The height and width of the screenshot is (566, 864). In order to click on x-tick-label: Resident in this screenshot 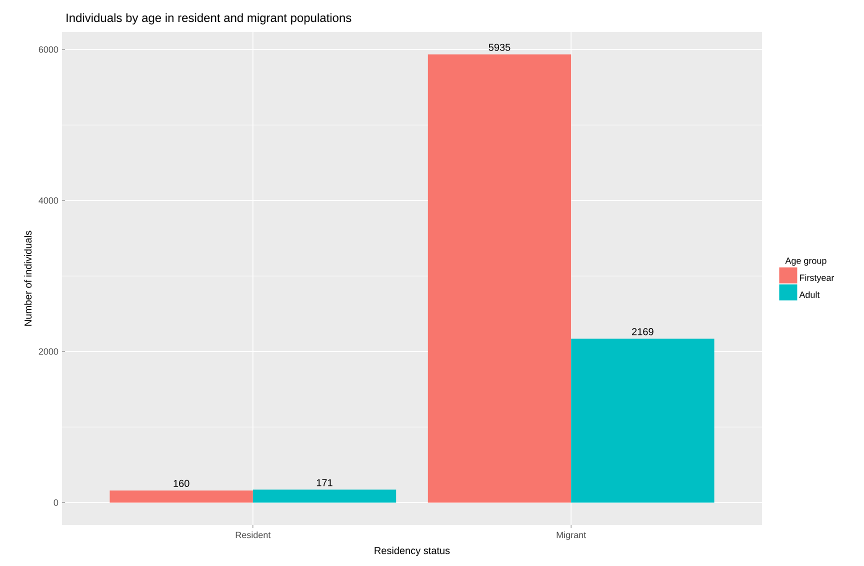, I will do `click(253, 535)`.